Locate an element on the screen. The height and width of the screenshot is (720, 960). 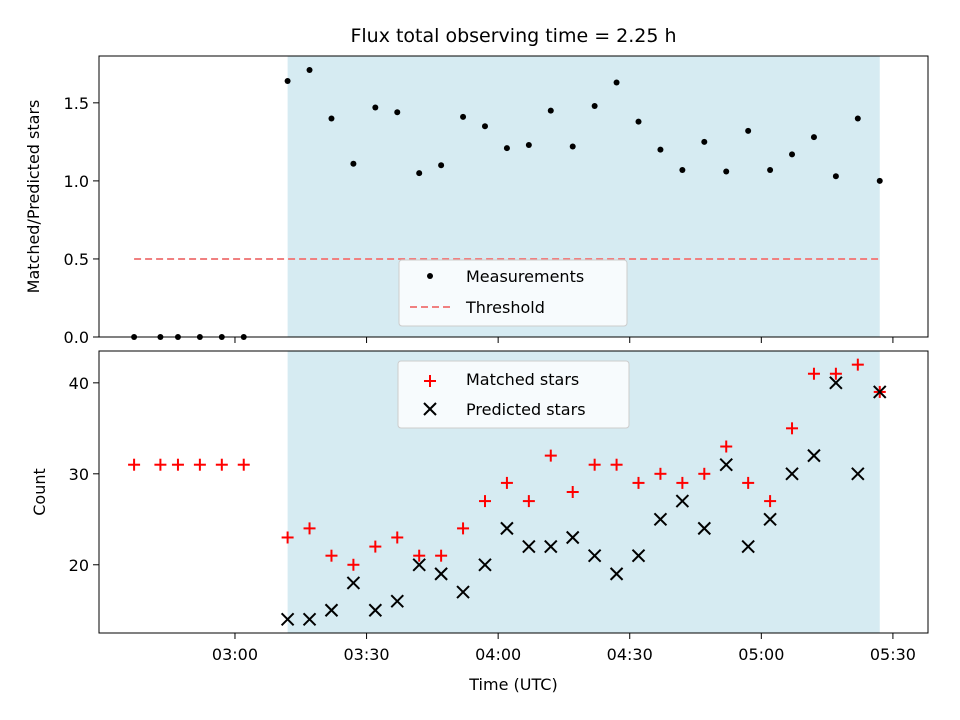
x-tick-label: 04:00 is located at coordinates (498, 654).